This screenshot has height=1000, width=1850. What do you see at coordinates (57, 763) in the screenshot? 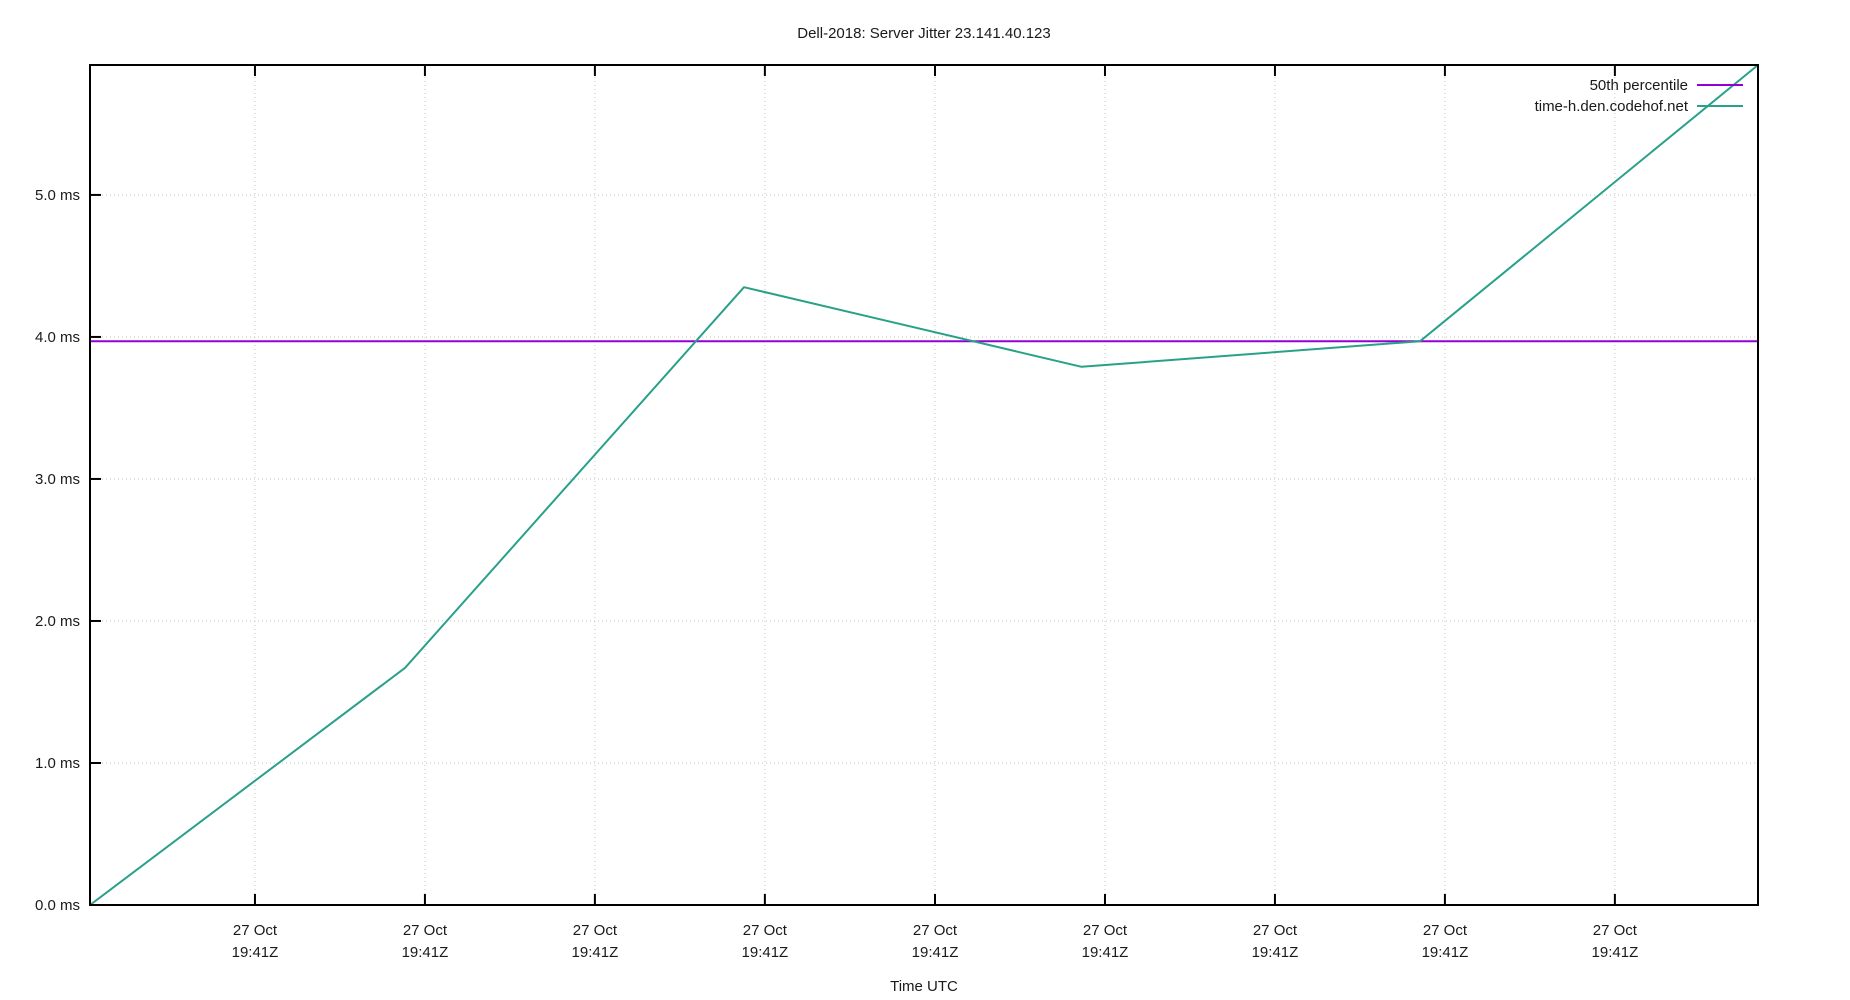
I see `y-tick-label: 1.0 ms` at bounding box center [57, 763].